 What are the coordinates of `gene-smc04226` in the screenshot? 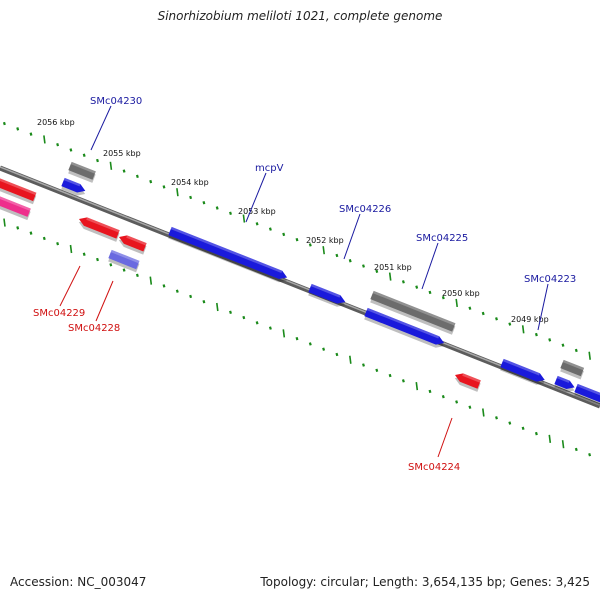 It's located at (327, 296).